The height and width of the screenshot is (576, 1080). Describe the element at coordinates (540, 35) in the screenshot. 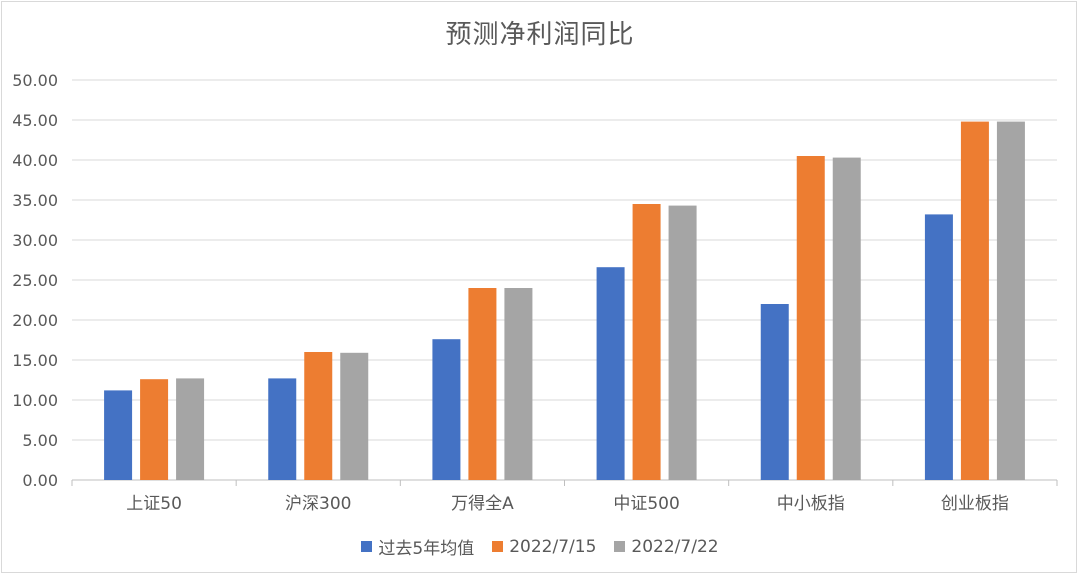

I see `chart-title: 预测净利润同比` at that location.